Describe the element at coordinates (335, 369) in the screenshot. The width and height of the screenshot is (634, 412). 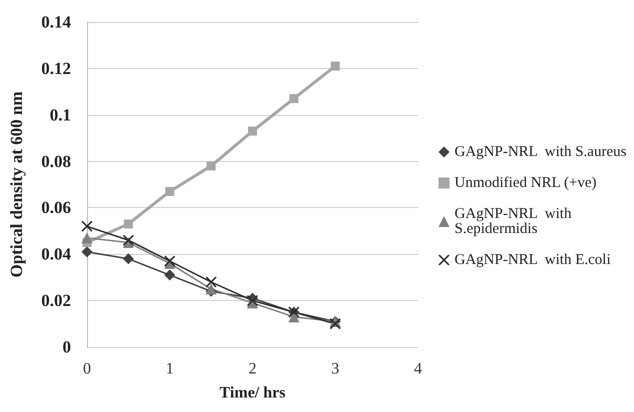
I see `x-tick-label: 3` at that location.